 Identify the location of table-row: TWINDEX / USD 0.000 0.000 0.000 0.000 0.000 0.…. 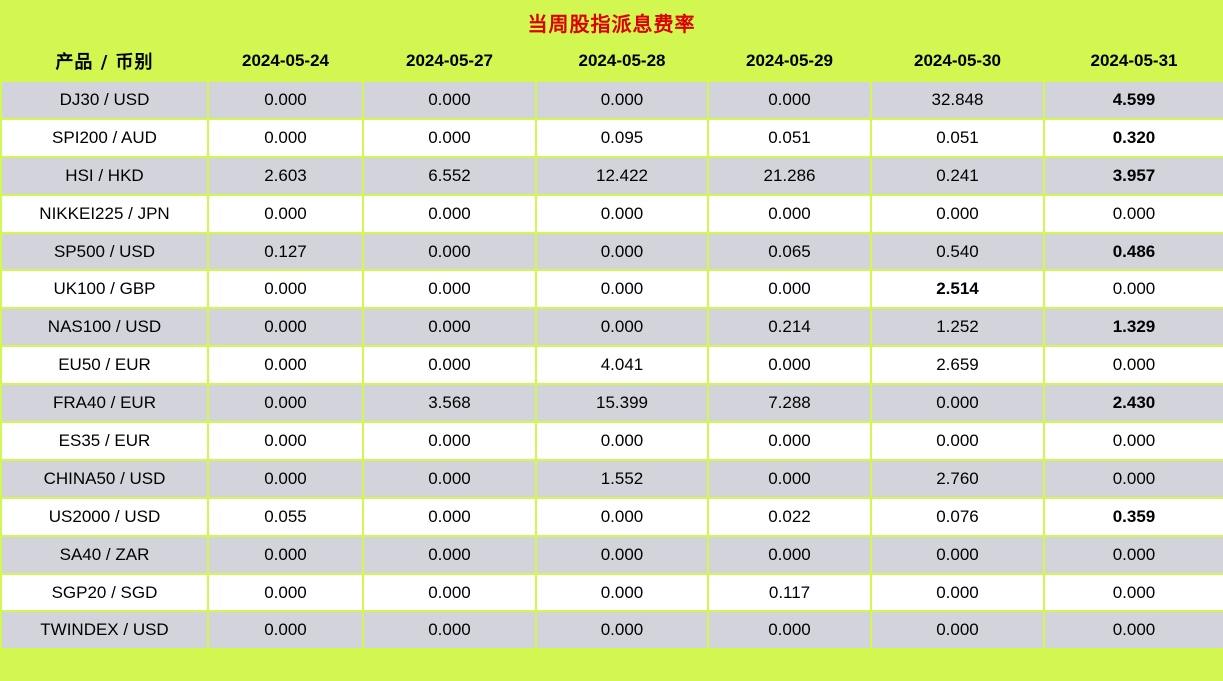
(611, 630).